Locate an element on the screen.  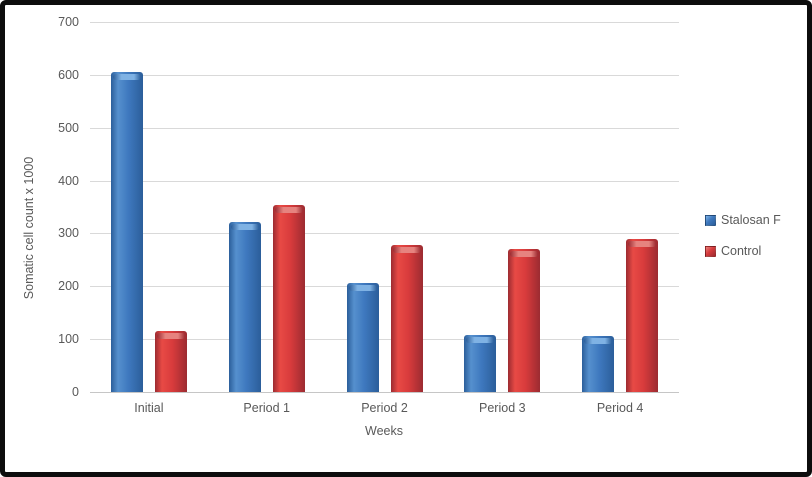
y-tick-label-700: 700 is located at coordinates (68, 21).